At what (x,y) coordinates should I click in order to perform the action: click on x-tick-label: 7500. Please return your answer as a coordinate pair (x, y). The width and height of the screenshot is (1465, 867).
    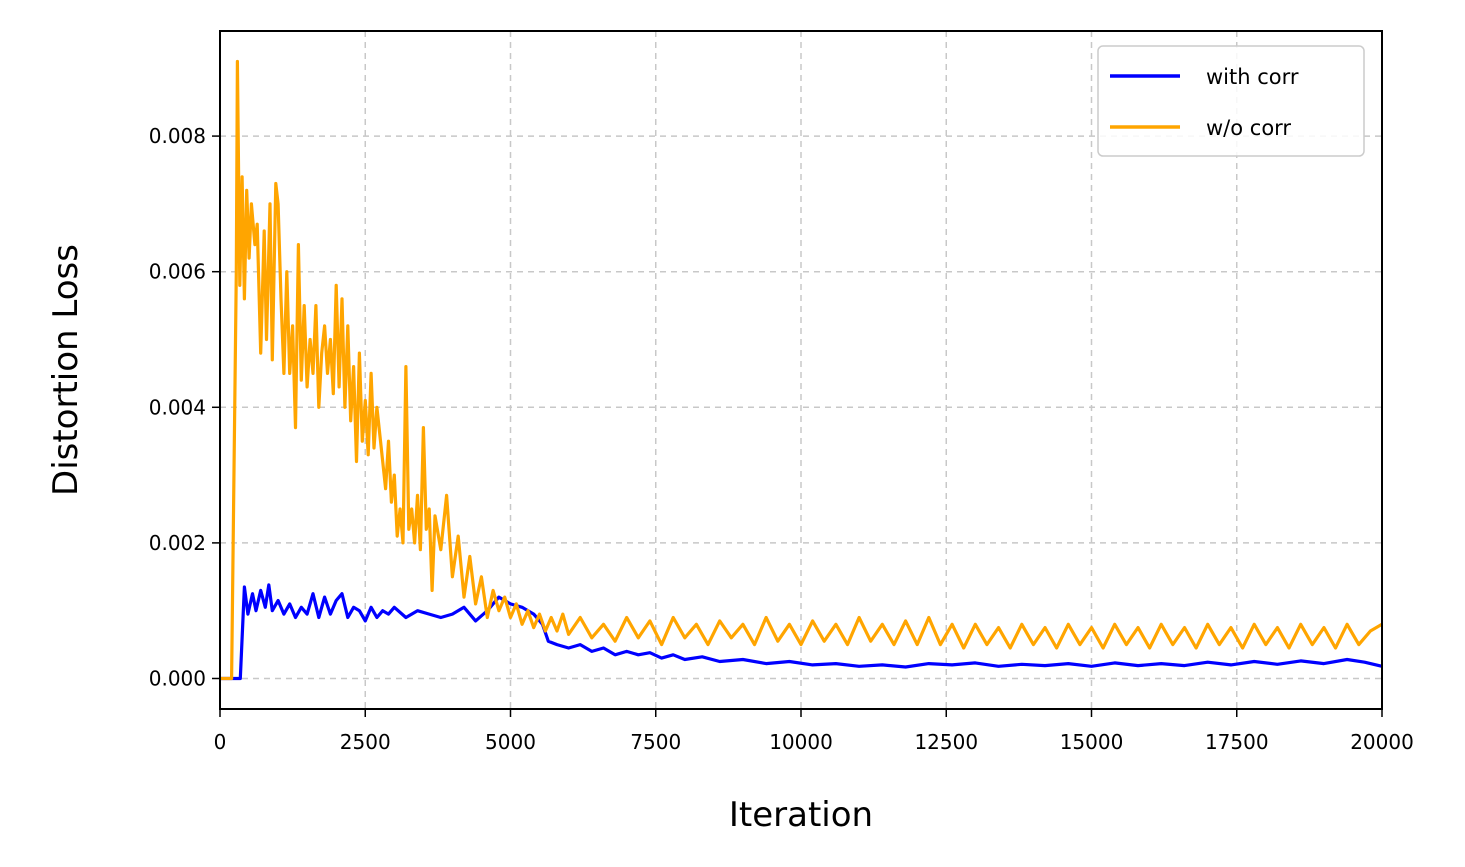
    Looking at the image, I should click on (655, 742).